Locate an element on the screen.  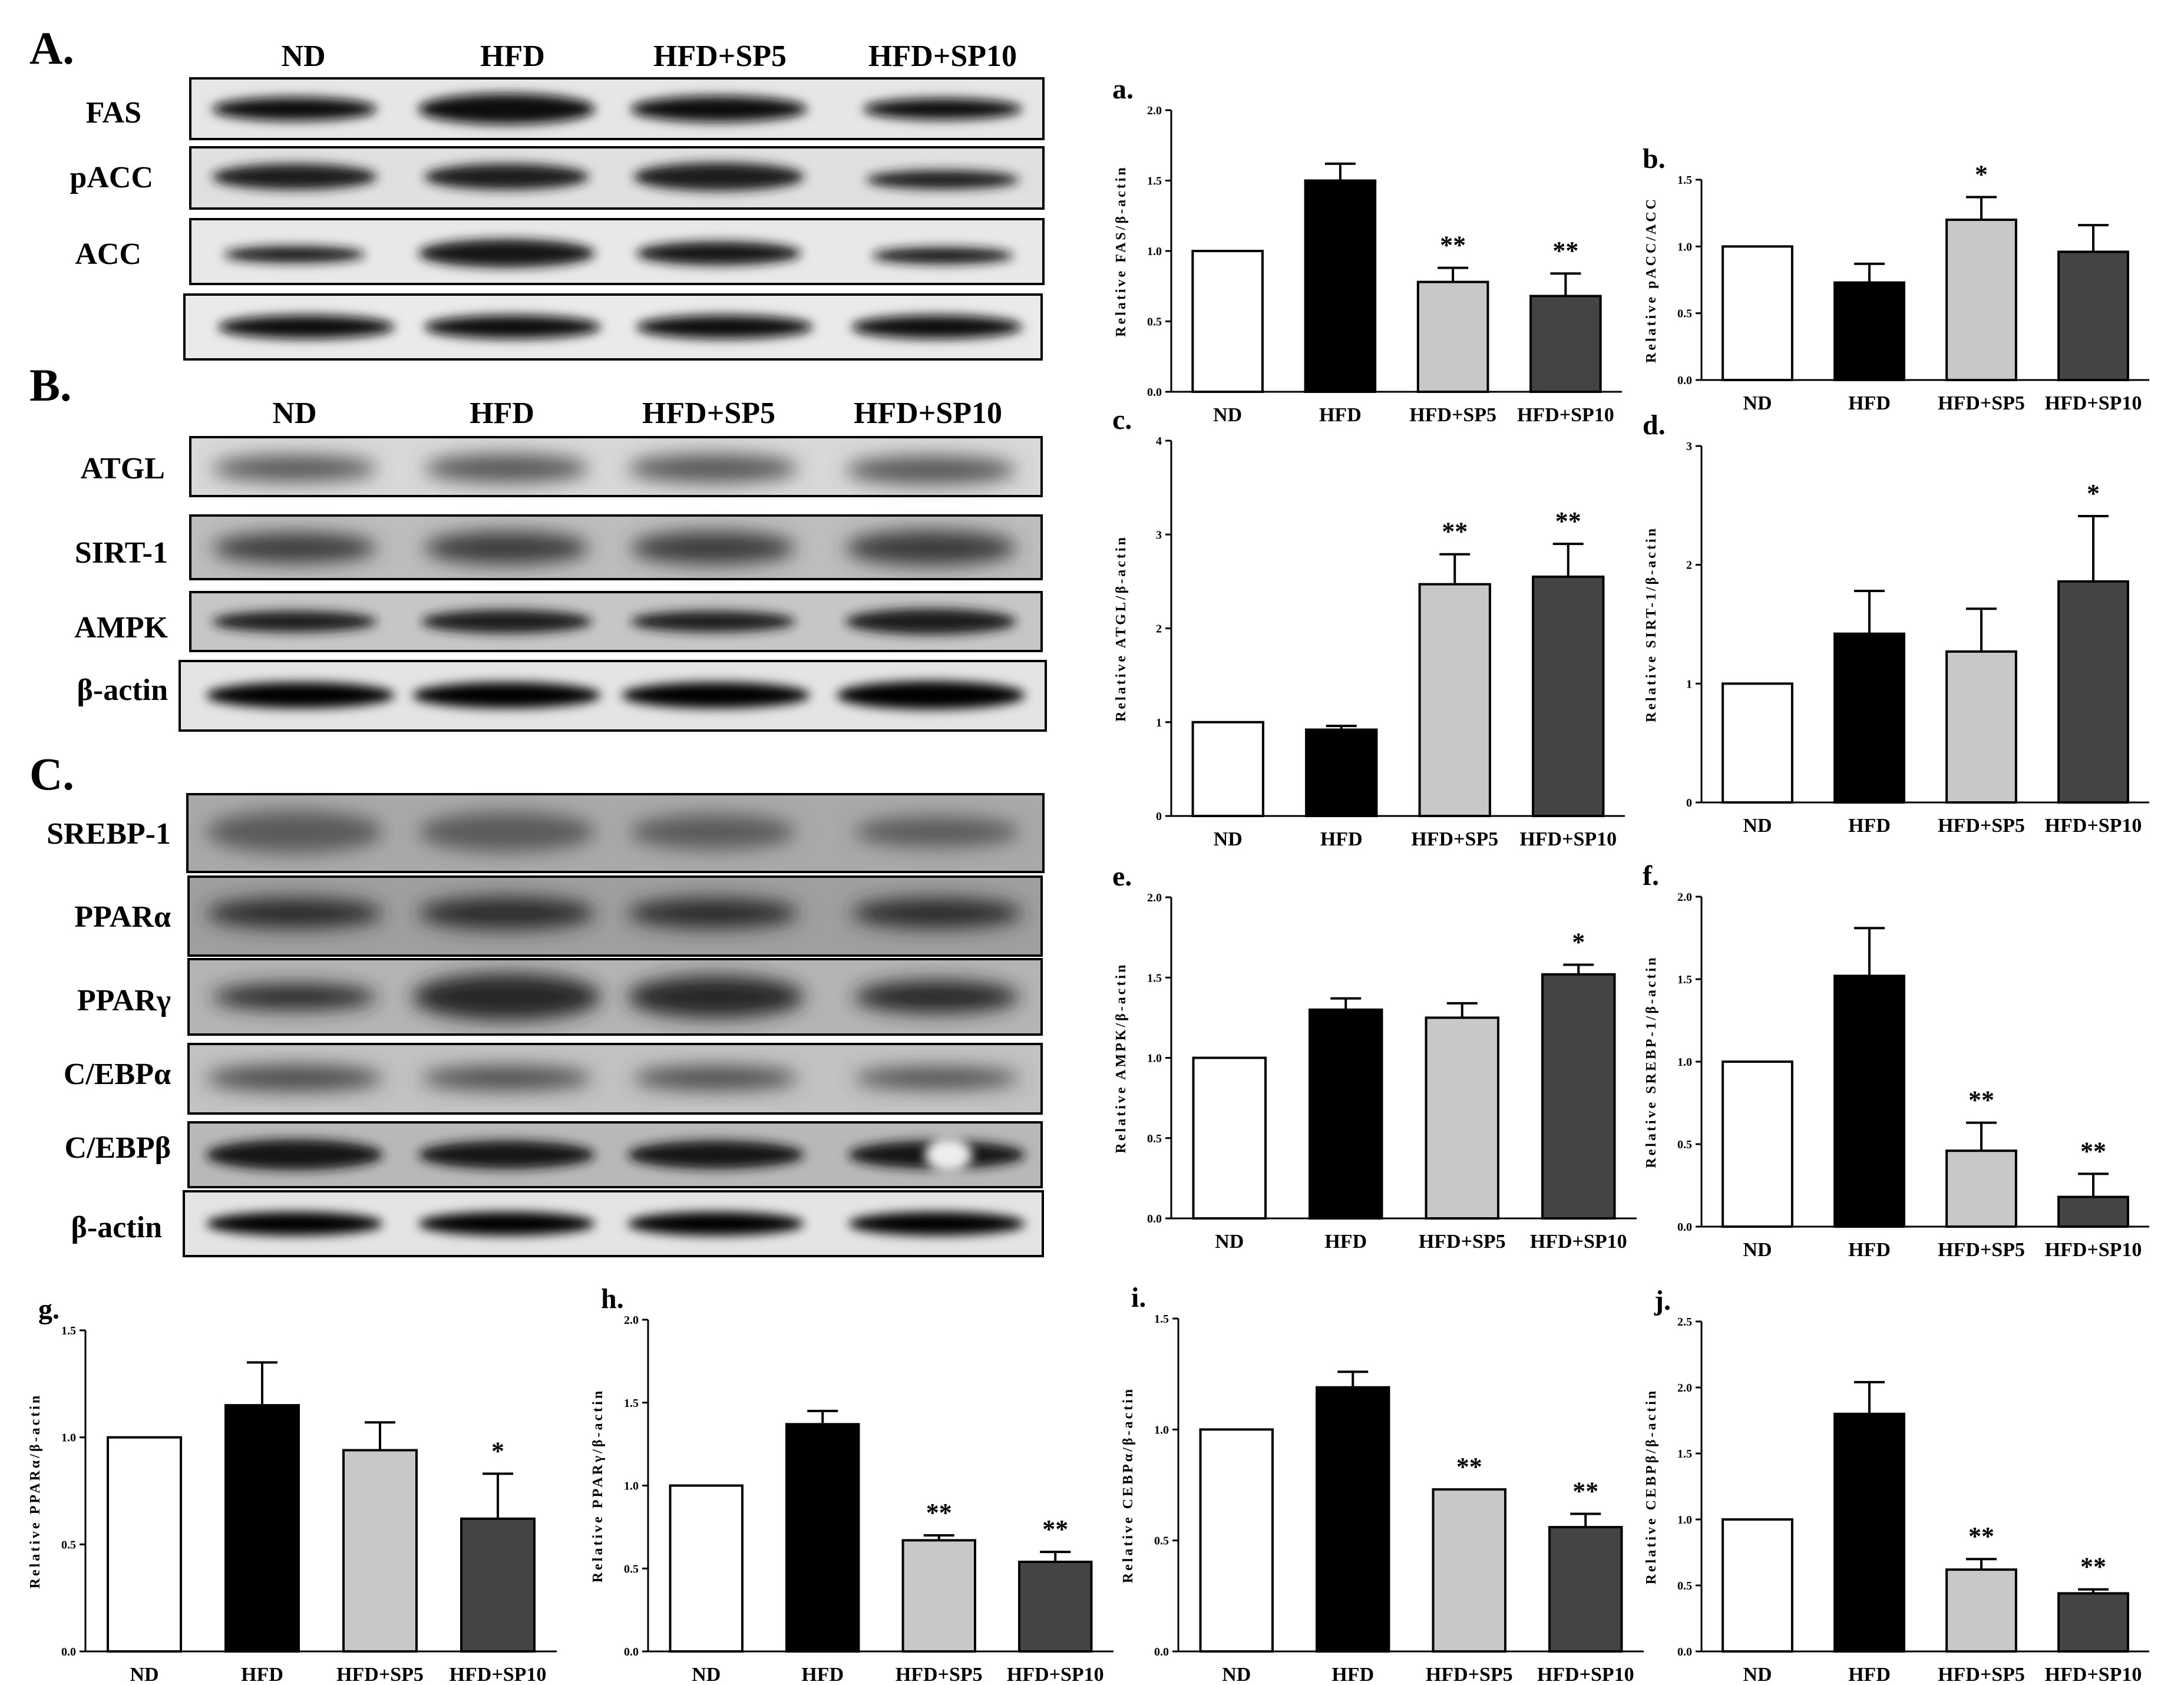
chart-a-ytick-label: 1.5 is located at coordinates (1154, 181).